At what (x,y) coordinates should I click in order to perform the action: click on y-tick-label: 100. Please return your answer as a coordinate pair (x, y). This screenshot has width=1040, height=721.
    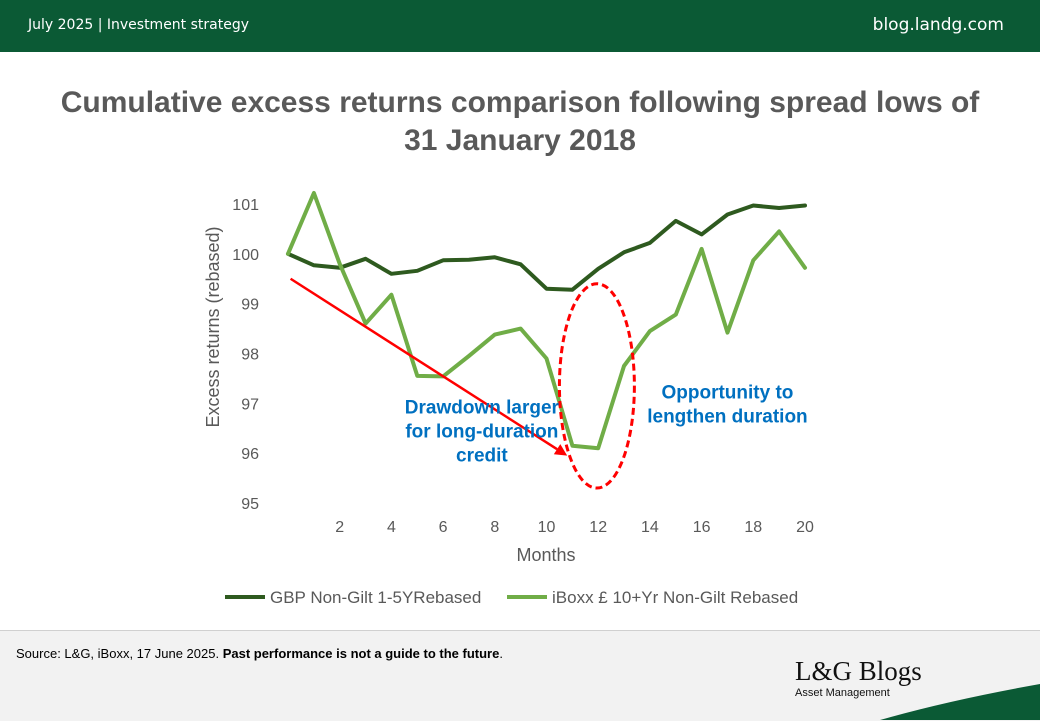
    Looking at the image, I should click on (245, 255).